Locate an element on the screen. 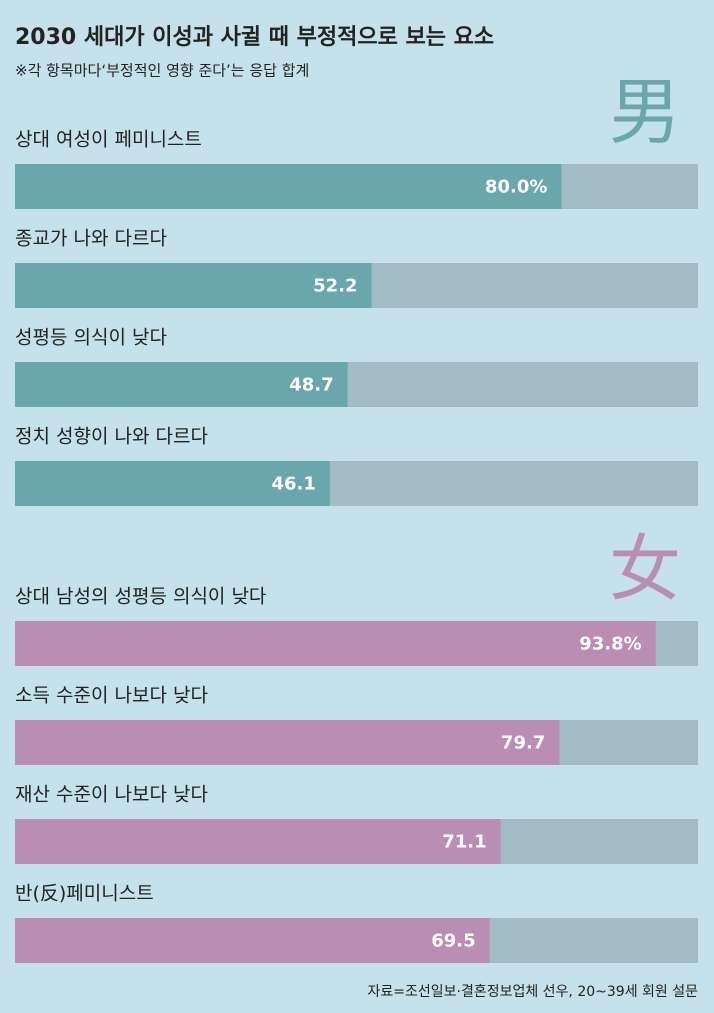 The height and width of the screenshot is (1013, 714). note: ※각 항목마다‘부정적인 영향 준다’는 응답 합계 is located at coordinates (162, 71).